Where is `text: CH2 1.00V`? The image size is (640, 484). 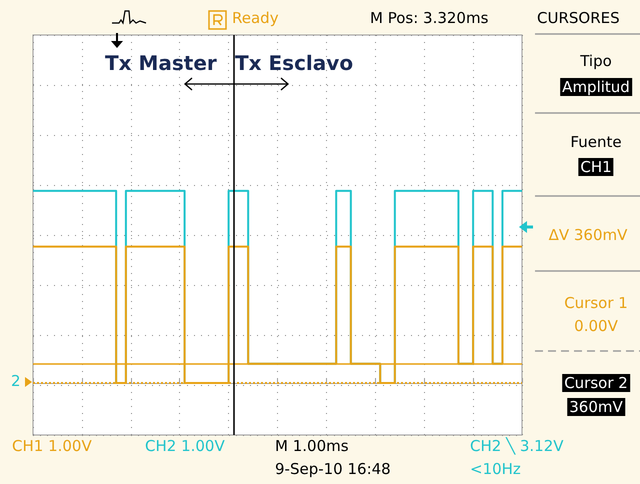 text: CH2 1.00V is located at coordinates (185, 446).